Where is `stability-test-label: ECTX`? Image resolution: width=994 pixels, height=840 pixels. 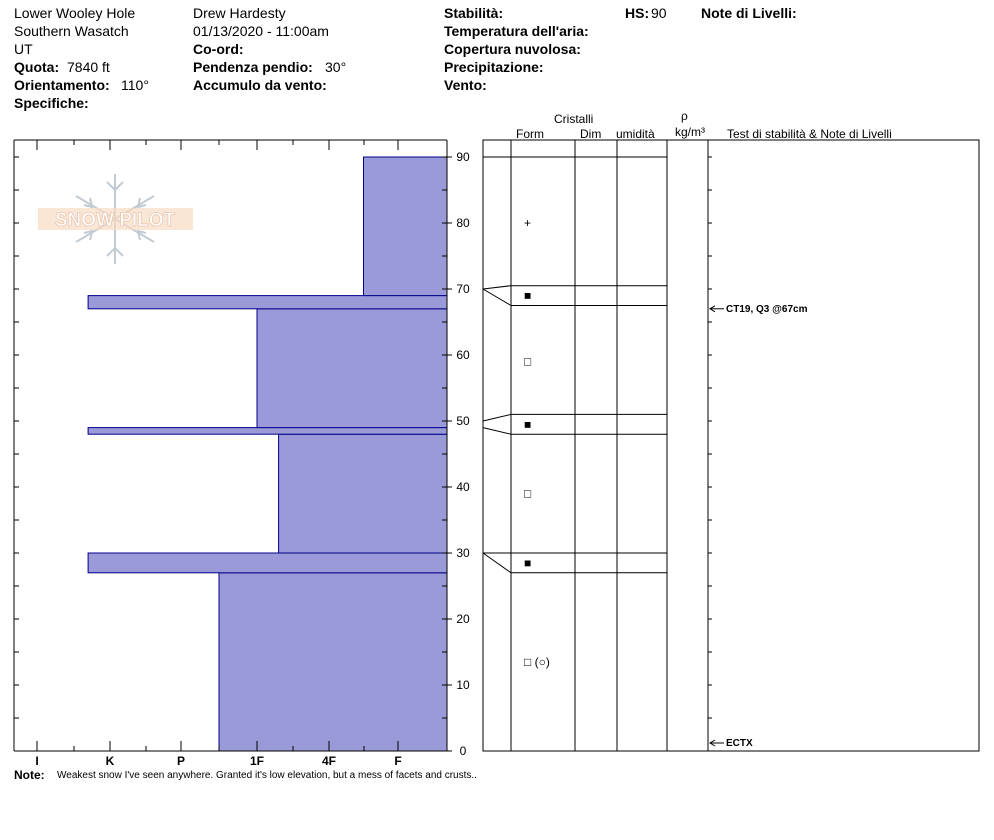 stability-test-label: ECTX is located at coordinates (739, 743).